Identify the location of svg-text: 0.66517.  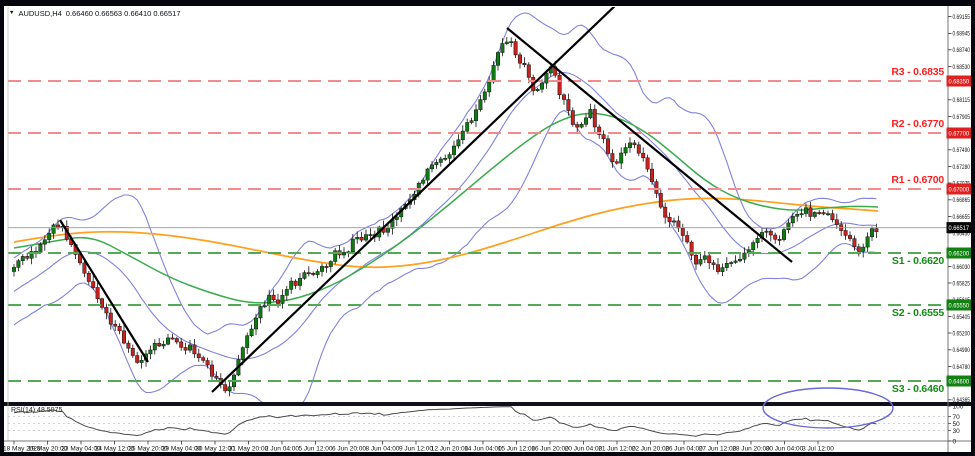
(959, 228).